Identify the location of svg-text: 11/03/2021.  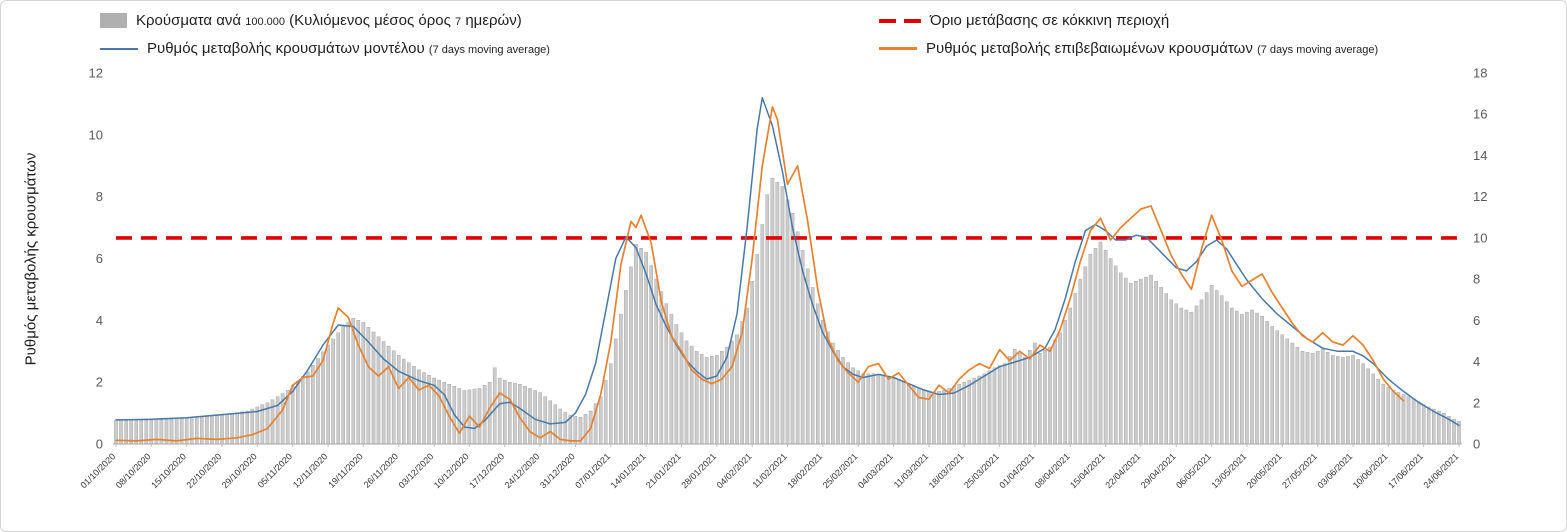
(911, 470).